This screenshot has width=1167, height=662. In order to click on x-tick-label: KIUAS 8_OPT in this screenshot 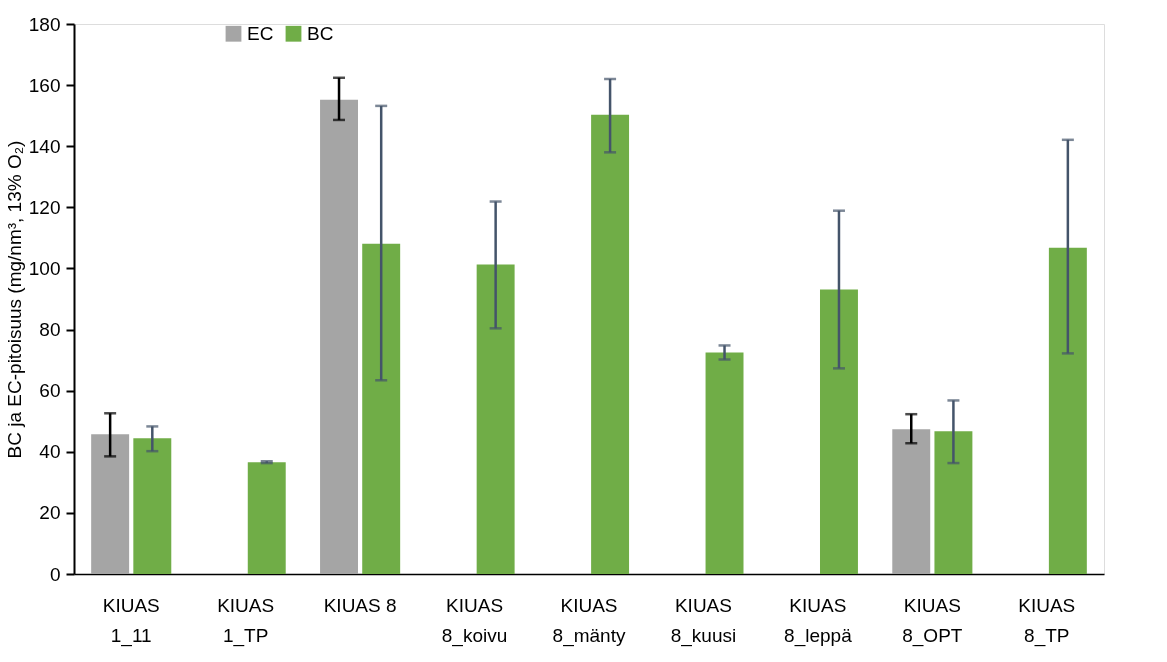, I will do `click(932, 620)`.